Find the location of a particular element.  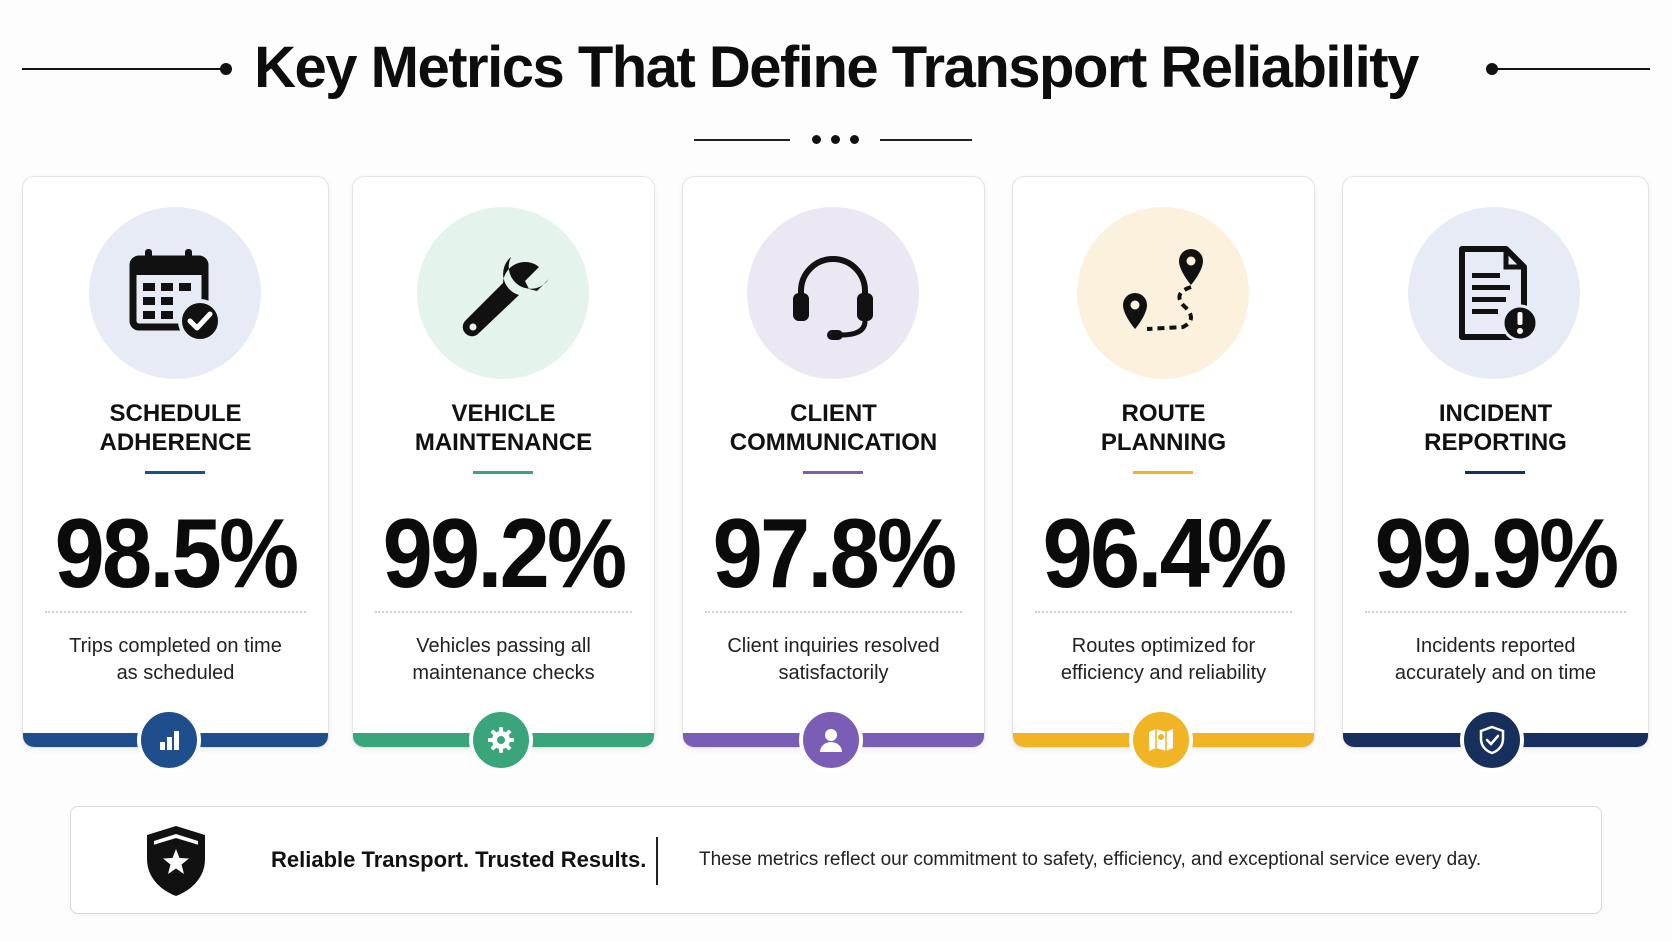

document-alert-icon is located at coordinates (1494, 293).